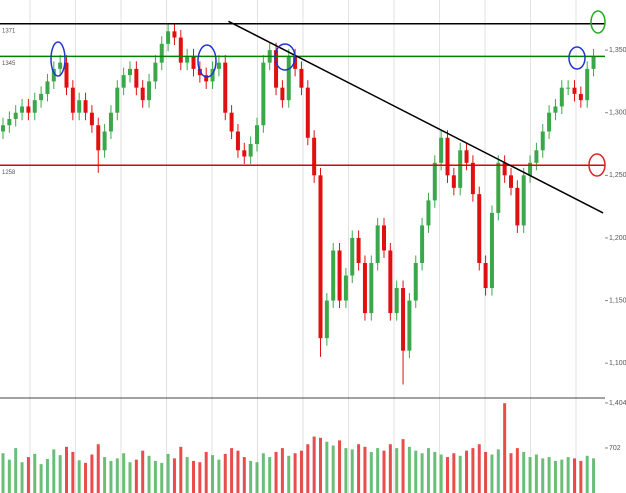 The image size is (626, 493). What do you see at coordinates (617, 113) in the screenshot?
I see `y-tick-label: 1,300` at bounding box center [617, 113].